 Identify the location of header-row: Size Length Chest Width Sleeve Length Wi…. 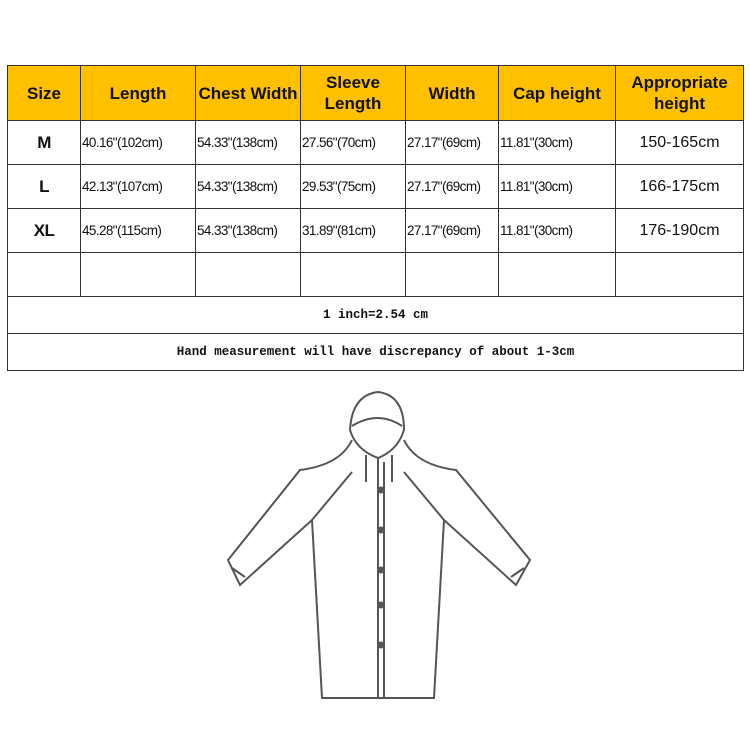
(375, 93).